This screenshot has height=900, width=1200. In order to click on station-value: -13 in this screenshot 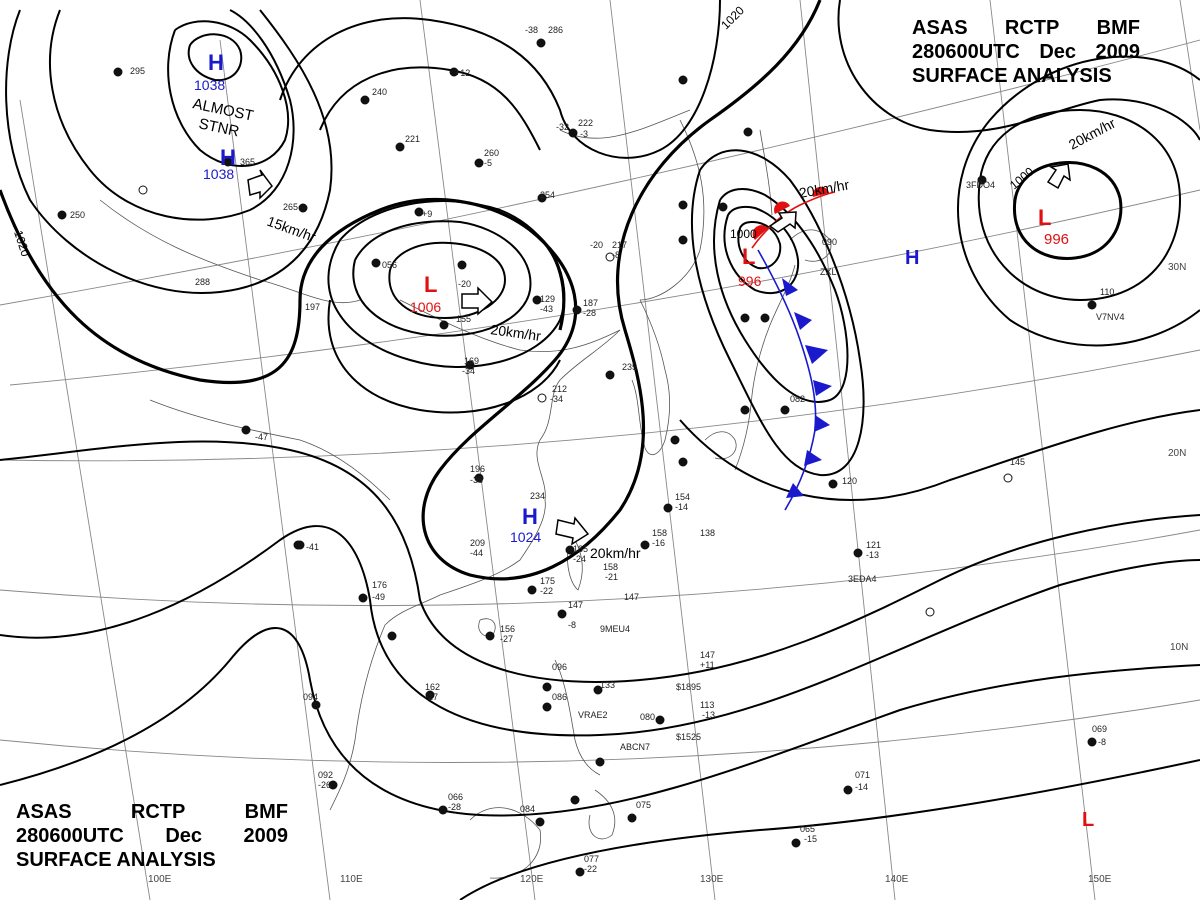, I will do `click(872, 555)`.